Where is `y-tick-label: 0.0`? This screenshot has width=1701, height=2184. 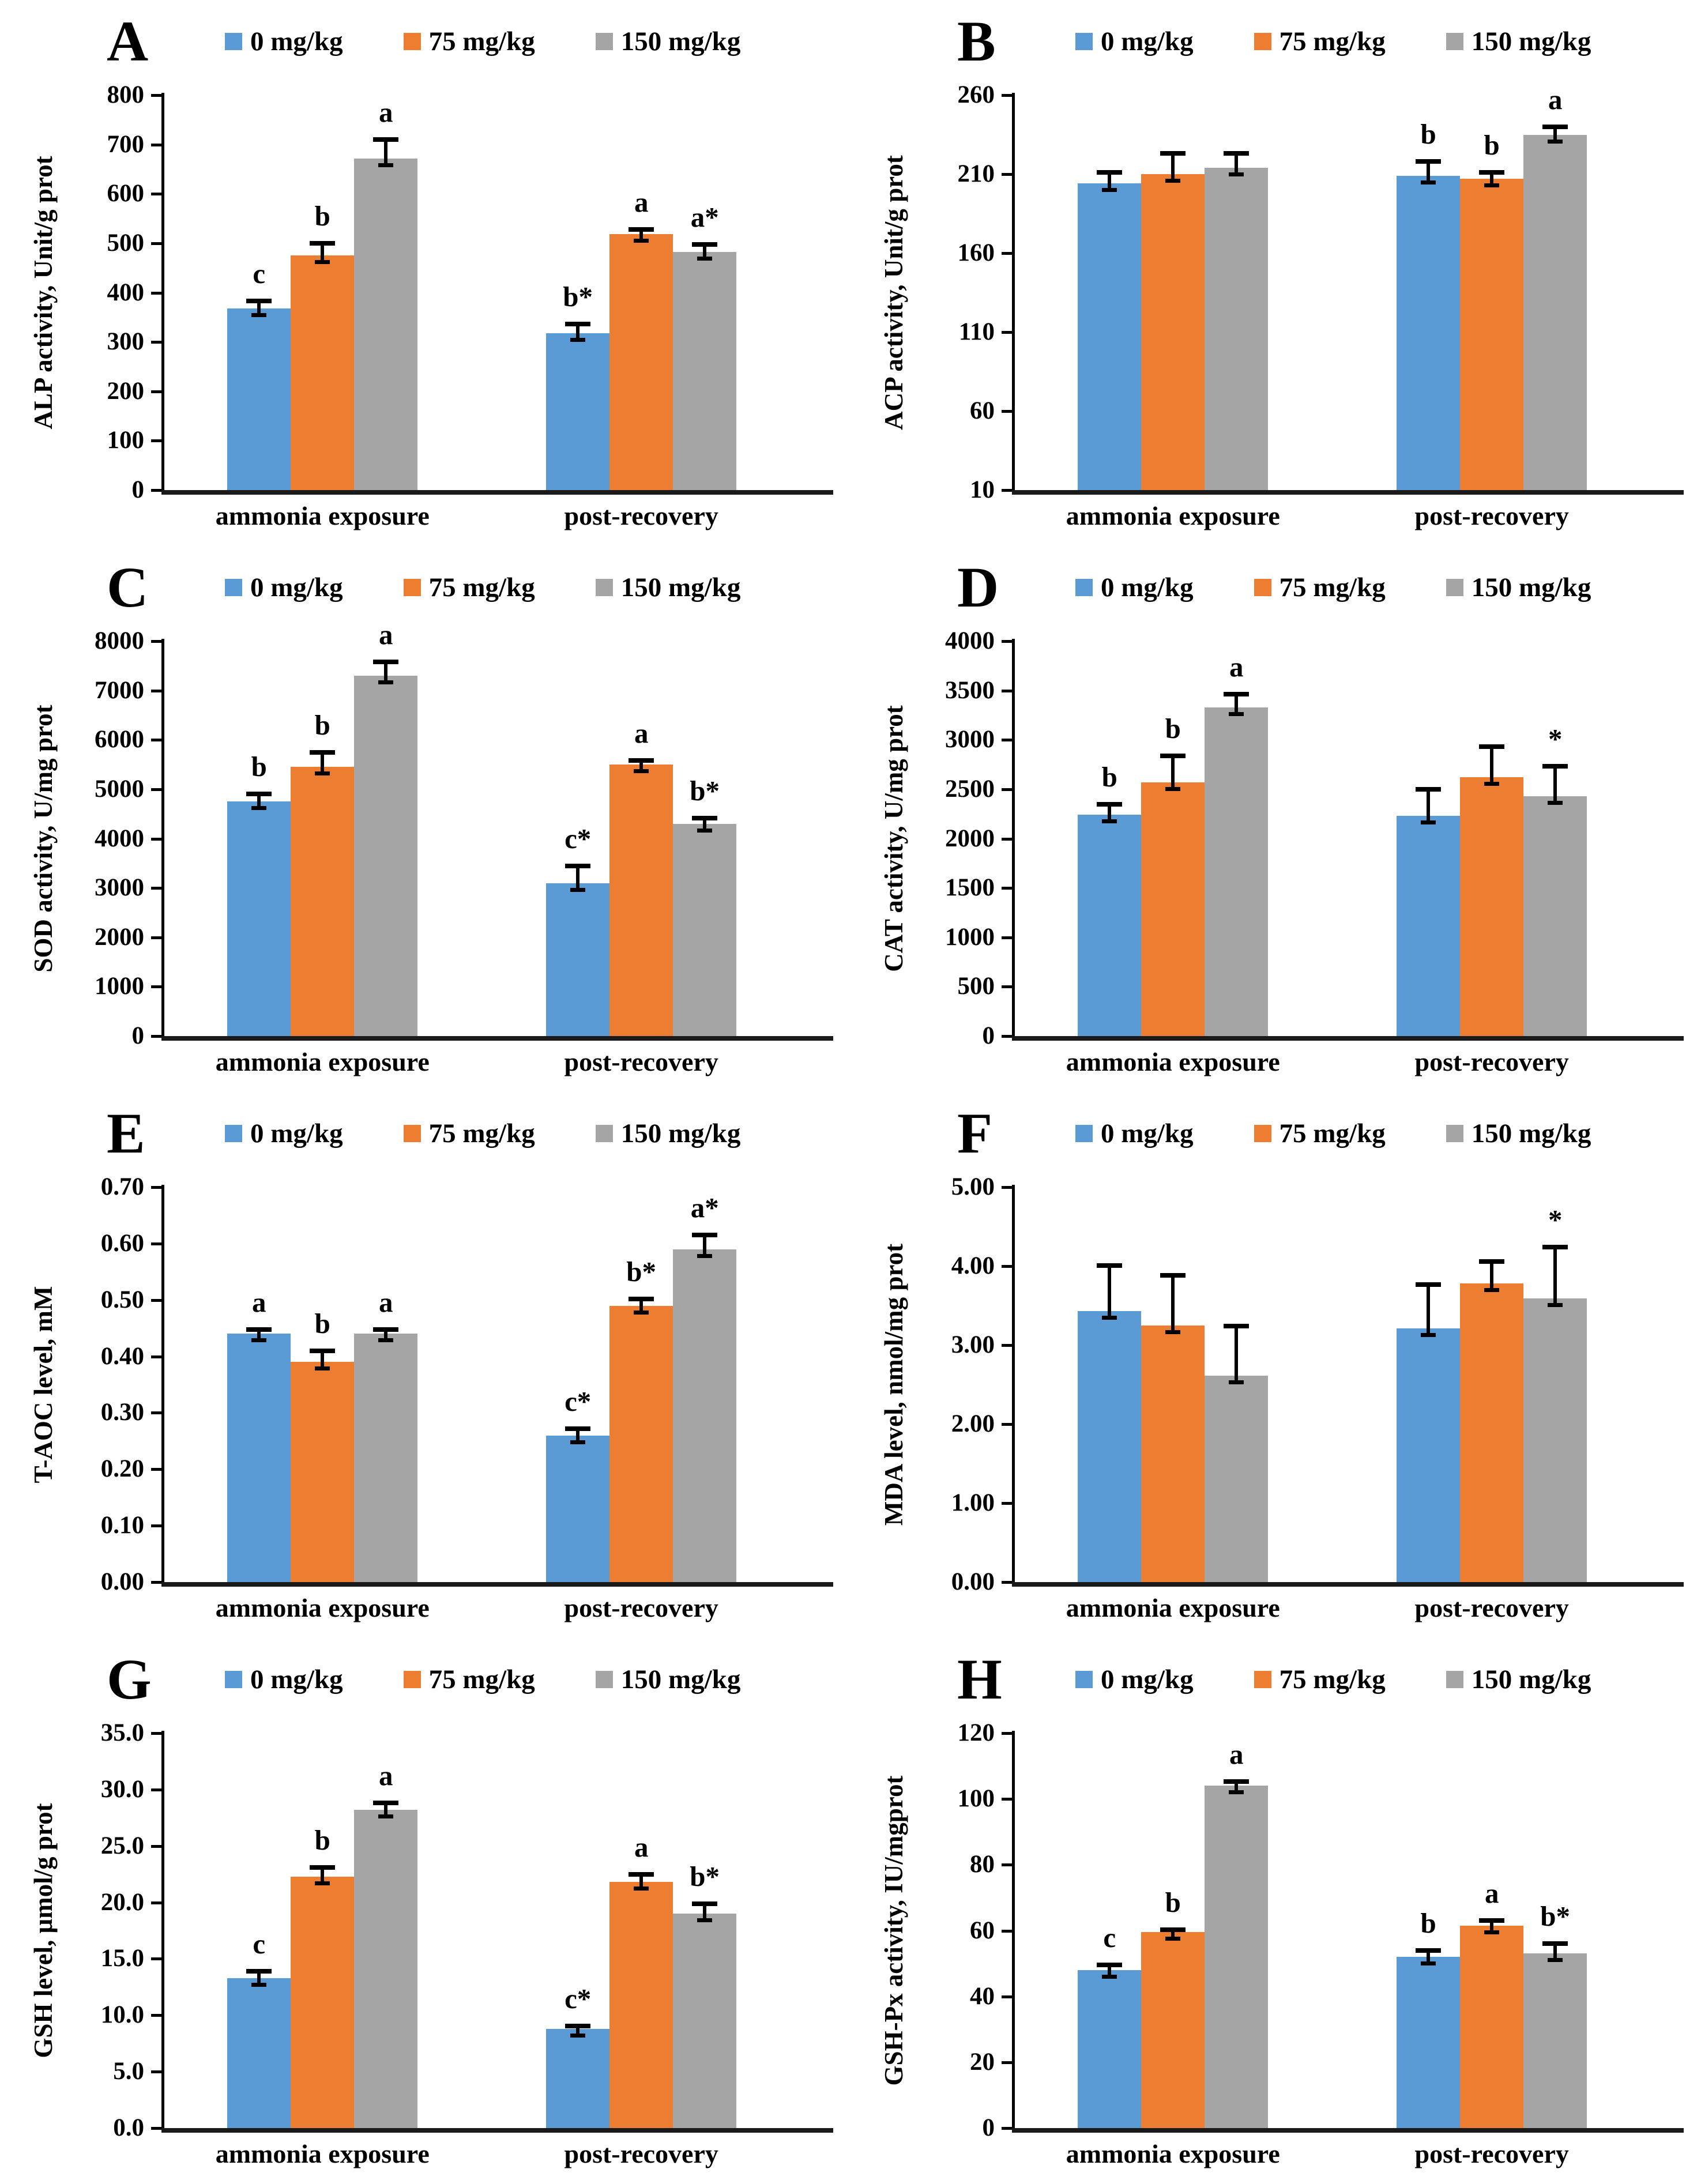
y-tick-label: 0.0 is located at coordinates (128, 2127).